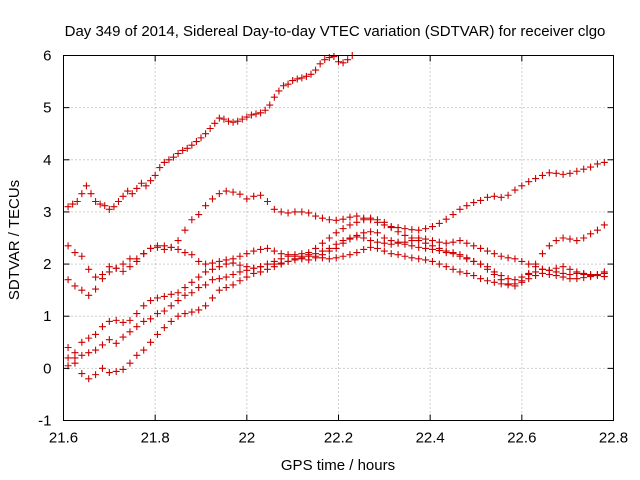 The width and height of the screenshot is (640, 480). What do you see at coordinates (47, 212) in the screenshot?
I see `y-tick-label: 3` at bounding box center [47, 212].